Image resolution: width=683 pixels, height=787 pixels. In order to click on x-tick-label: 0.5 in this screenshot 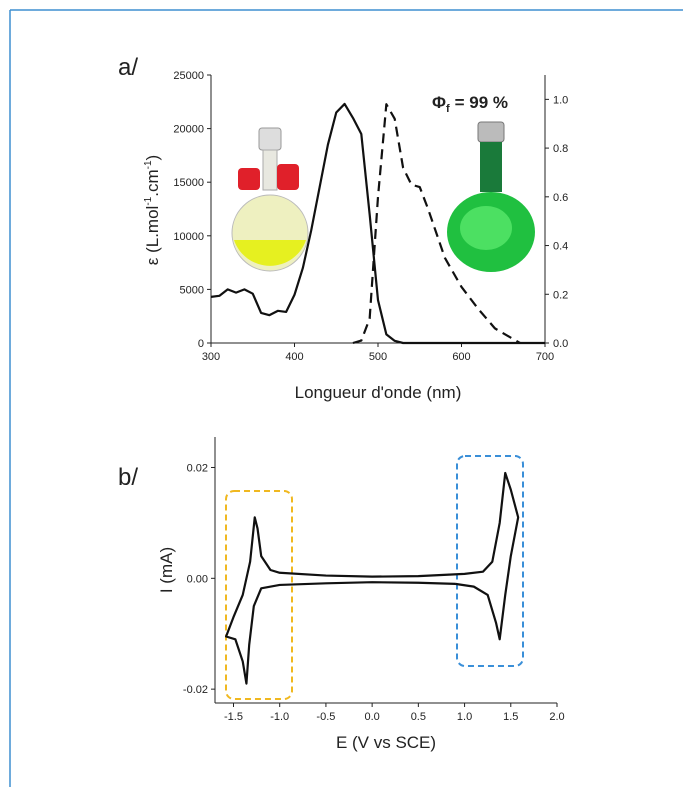, I will do `click(418, 717)`.